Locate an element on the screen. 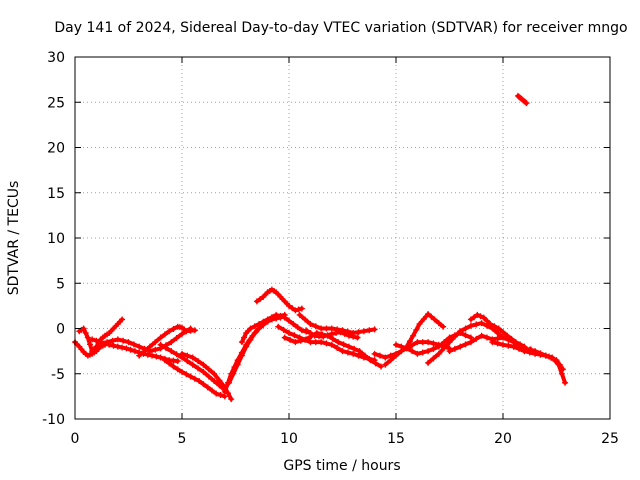  x-tick-label: 10 is located at coordinates (289, 439).